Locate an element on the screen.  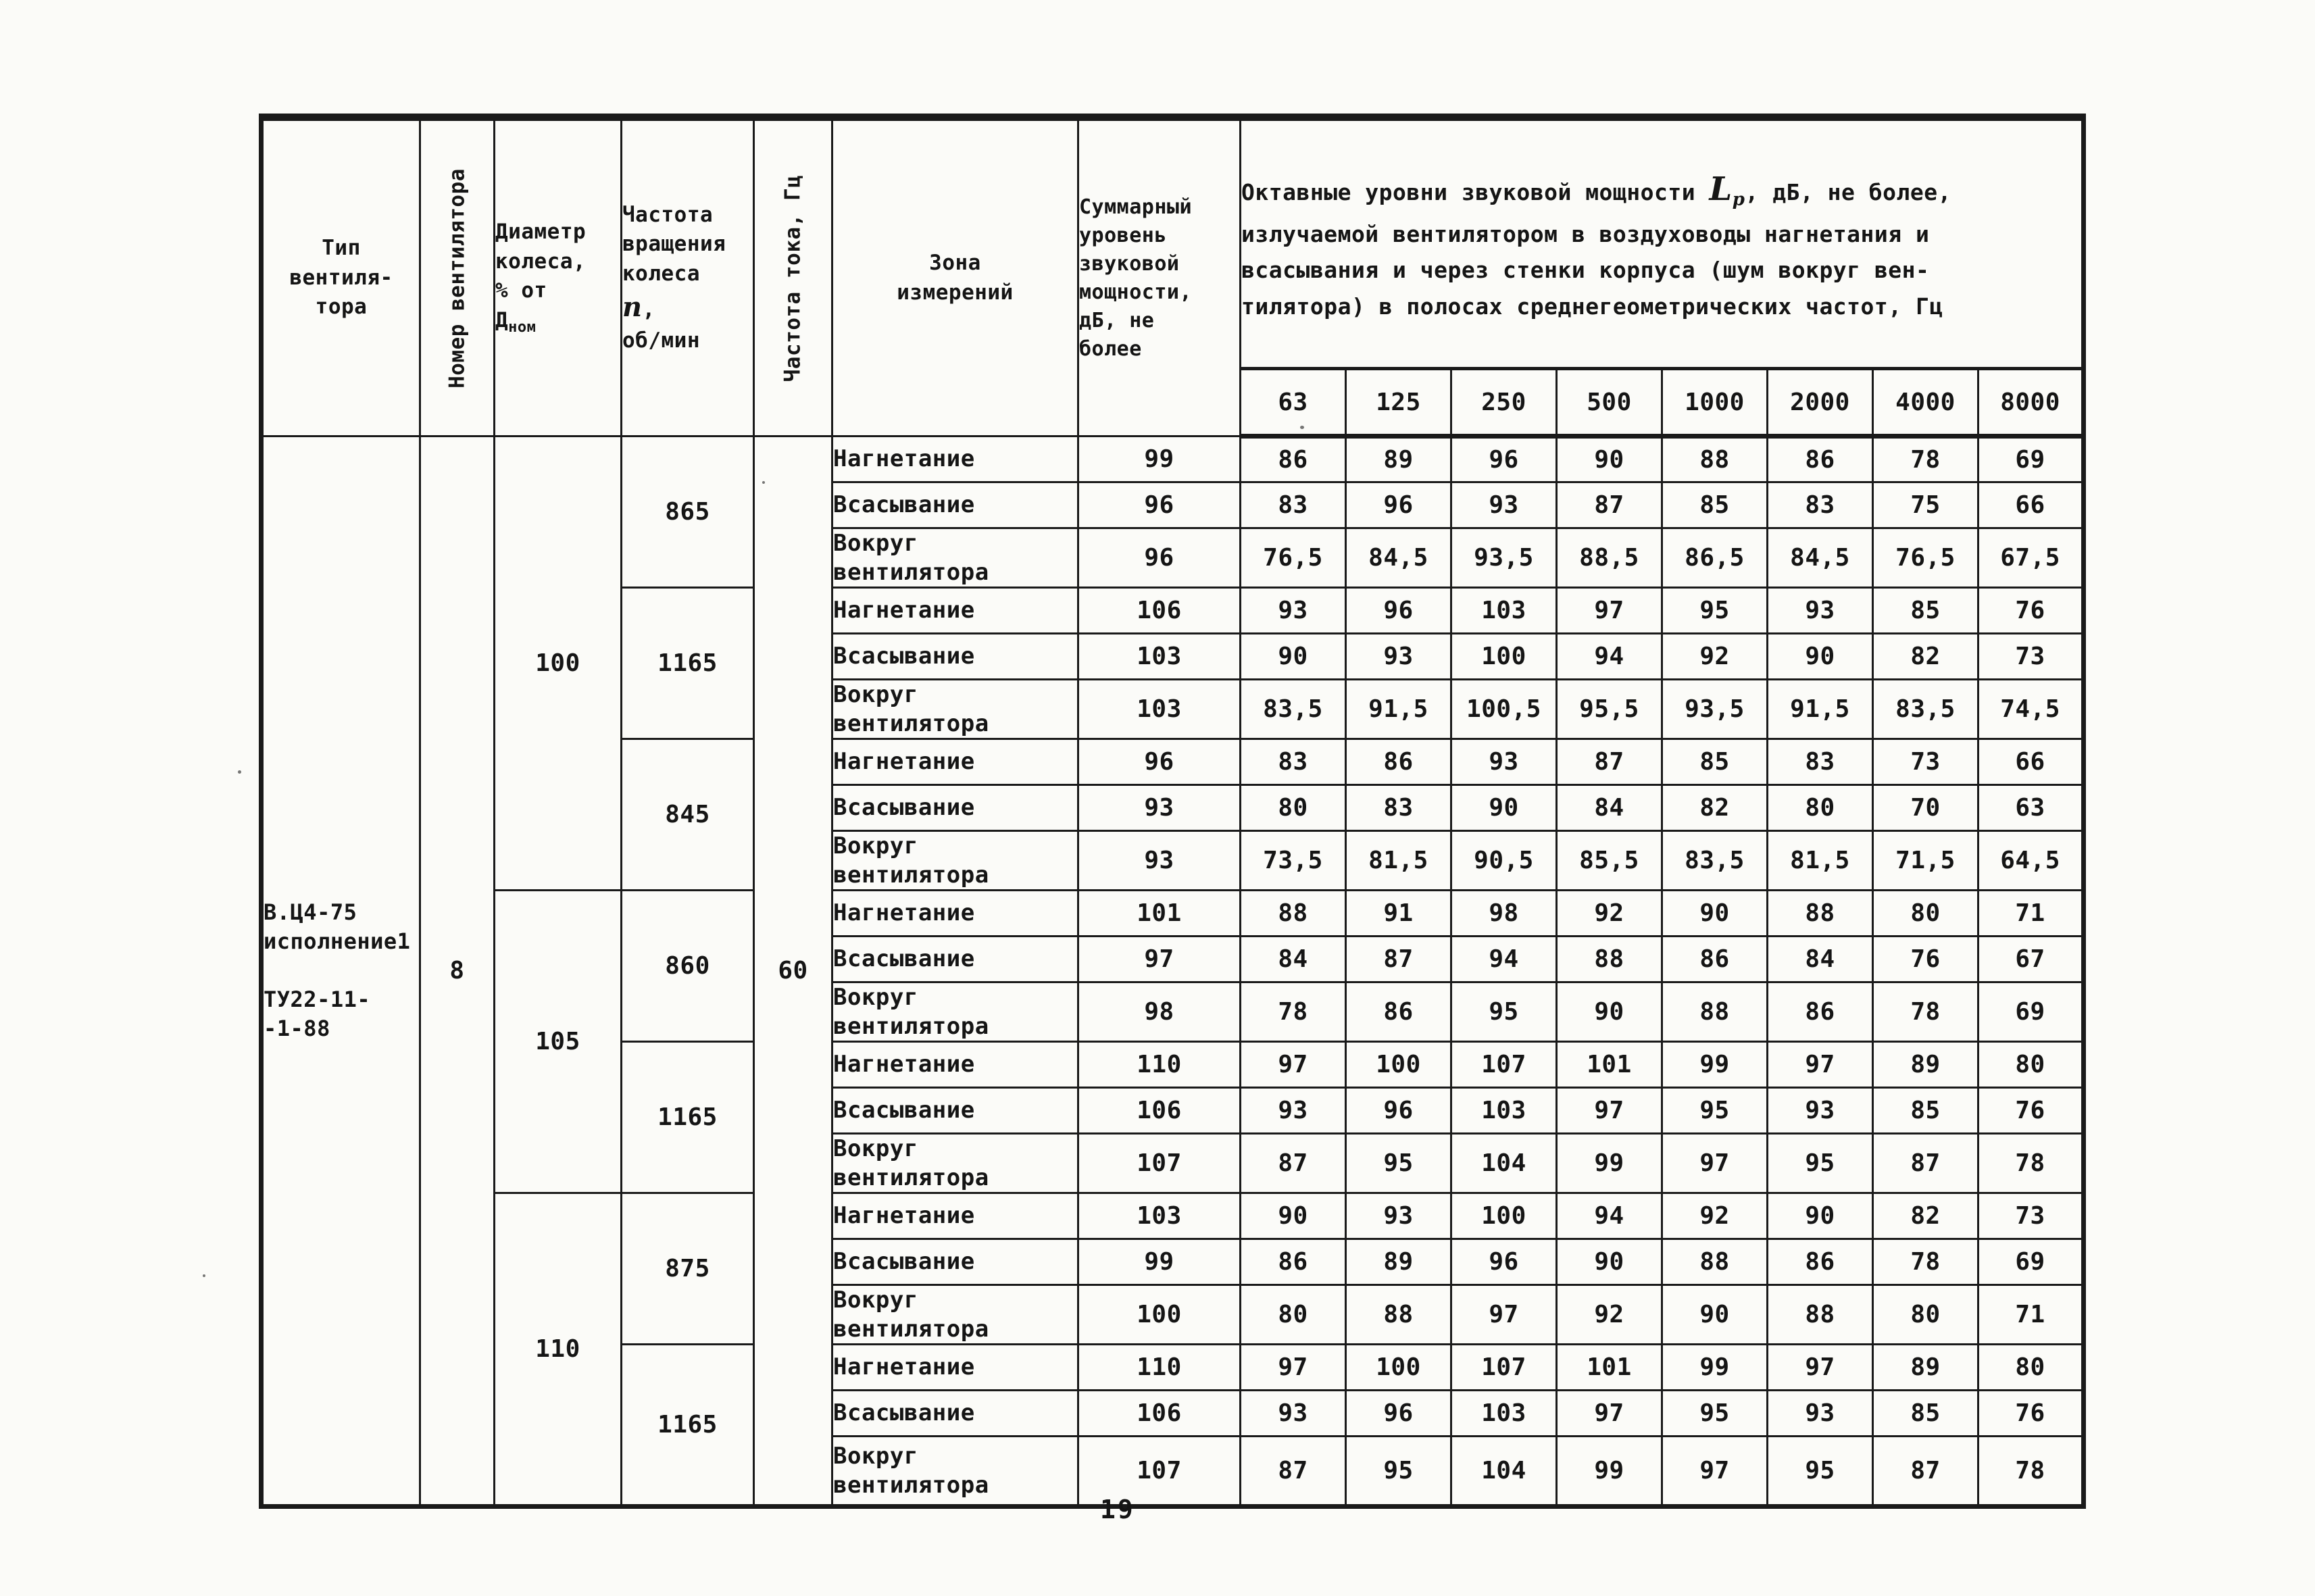
octave-level-cell: 67,5 is located at coordinates (2031, 558).